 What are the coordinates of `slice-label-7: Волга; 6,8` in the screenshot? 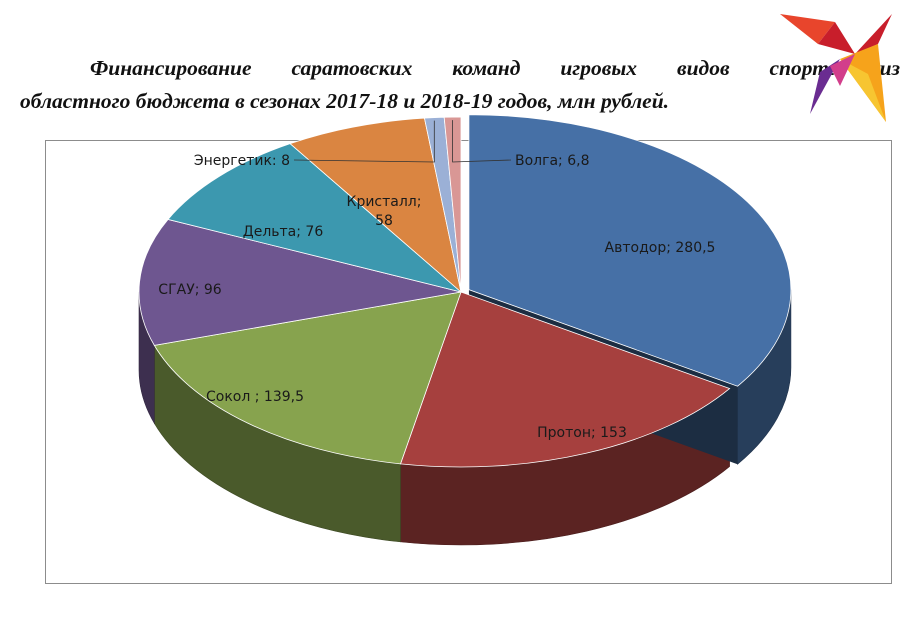 It's located at (552, 161).